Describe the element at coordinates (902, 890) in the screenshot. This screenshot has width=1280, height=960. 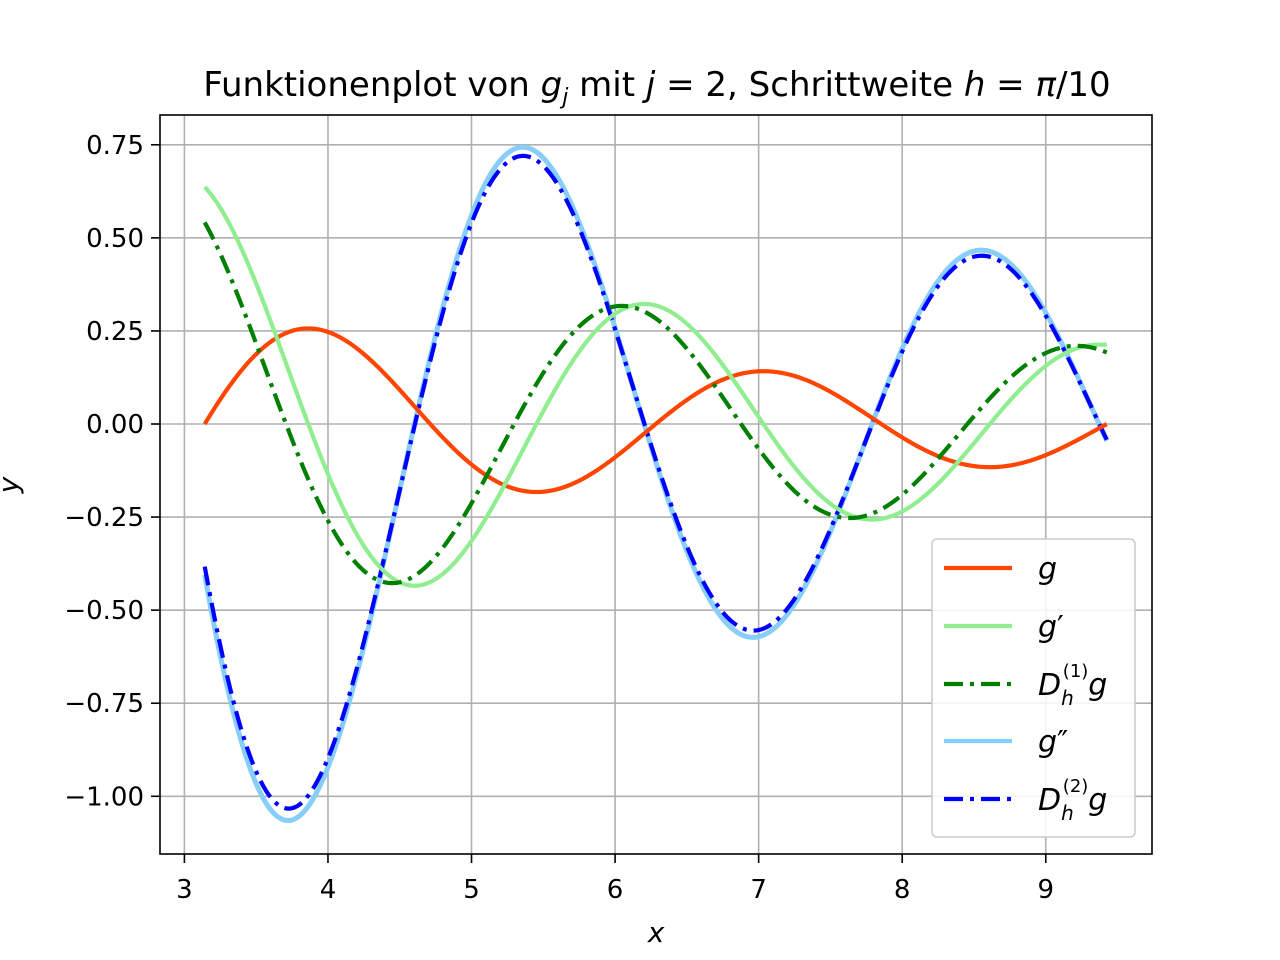
I see `x-tick-label: 8` at that location.